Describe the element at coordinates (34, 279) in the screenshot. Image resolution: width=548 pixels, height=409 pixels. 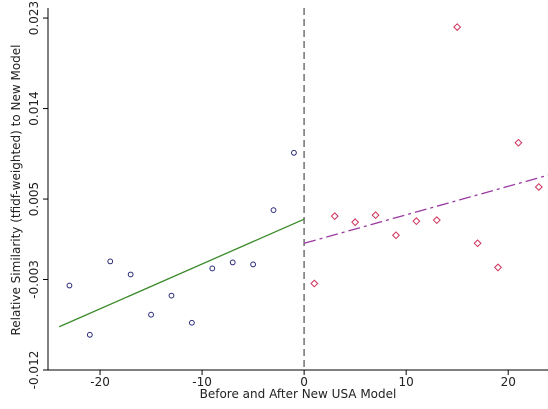
I see `y-tick-label: -0.003` at that location.